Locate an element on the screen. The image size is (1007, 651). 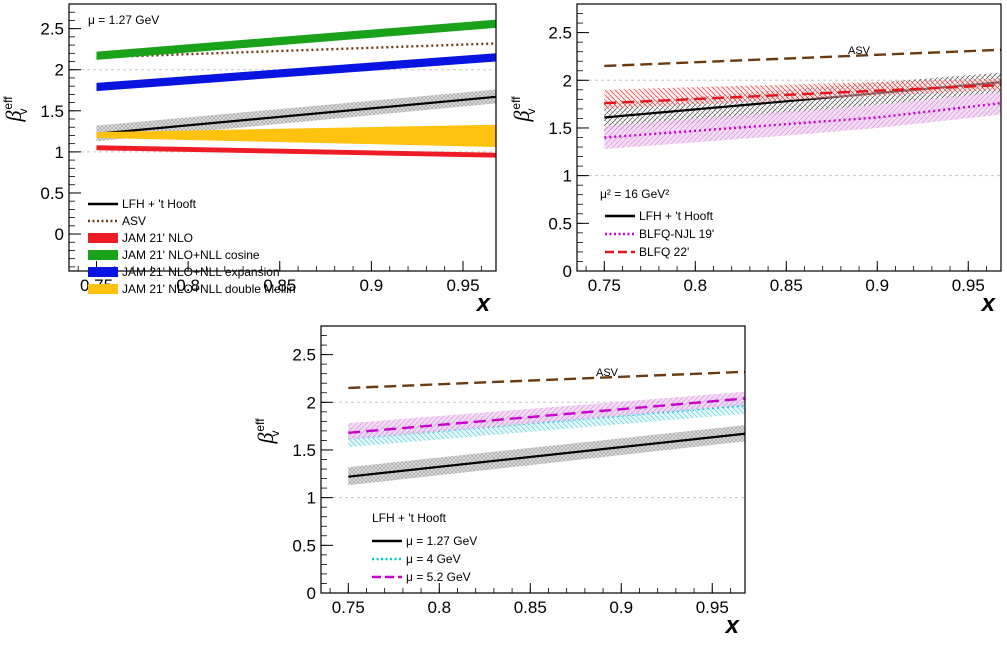
legend-entry: JAM 21' NLO+NLL double Mellin is located at coordinates (192, 289).